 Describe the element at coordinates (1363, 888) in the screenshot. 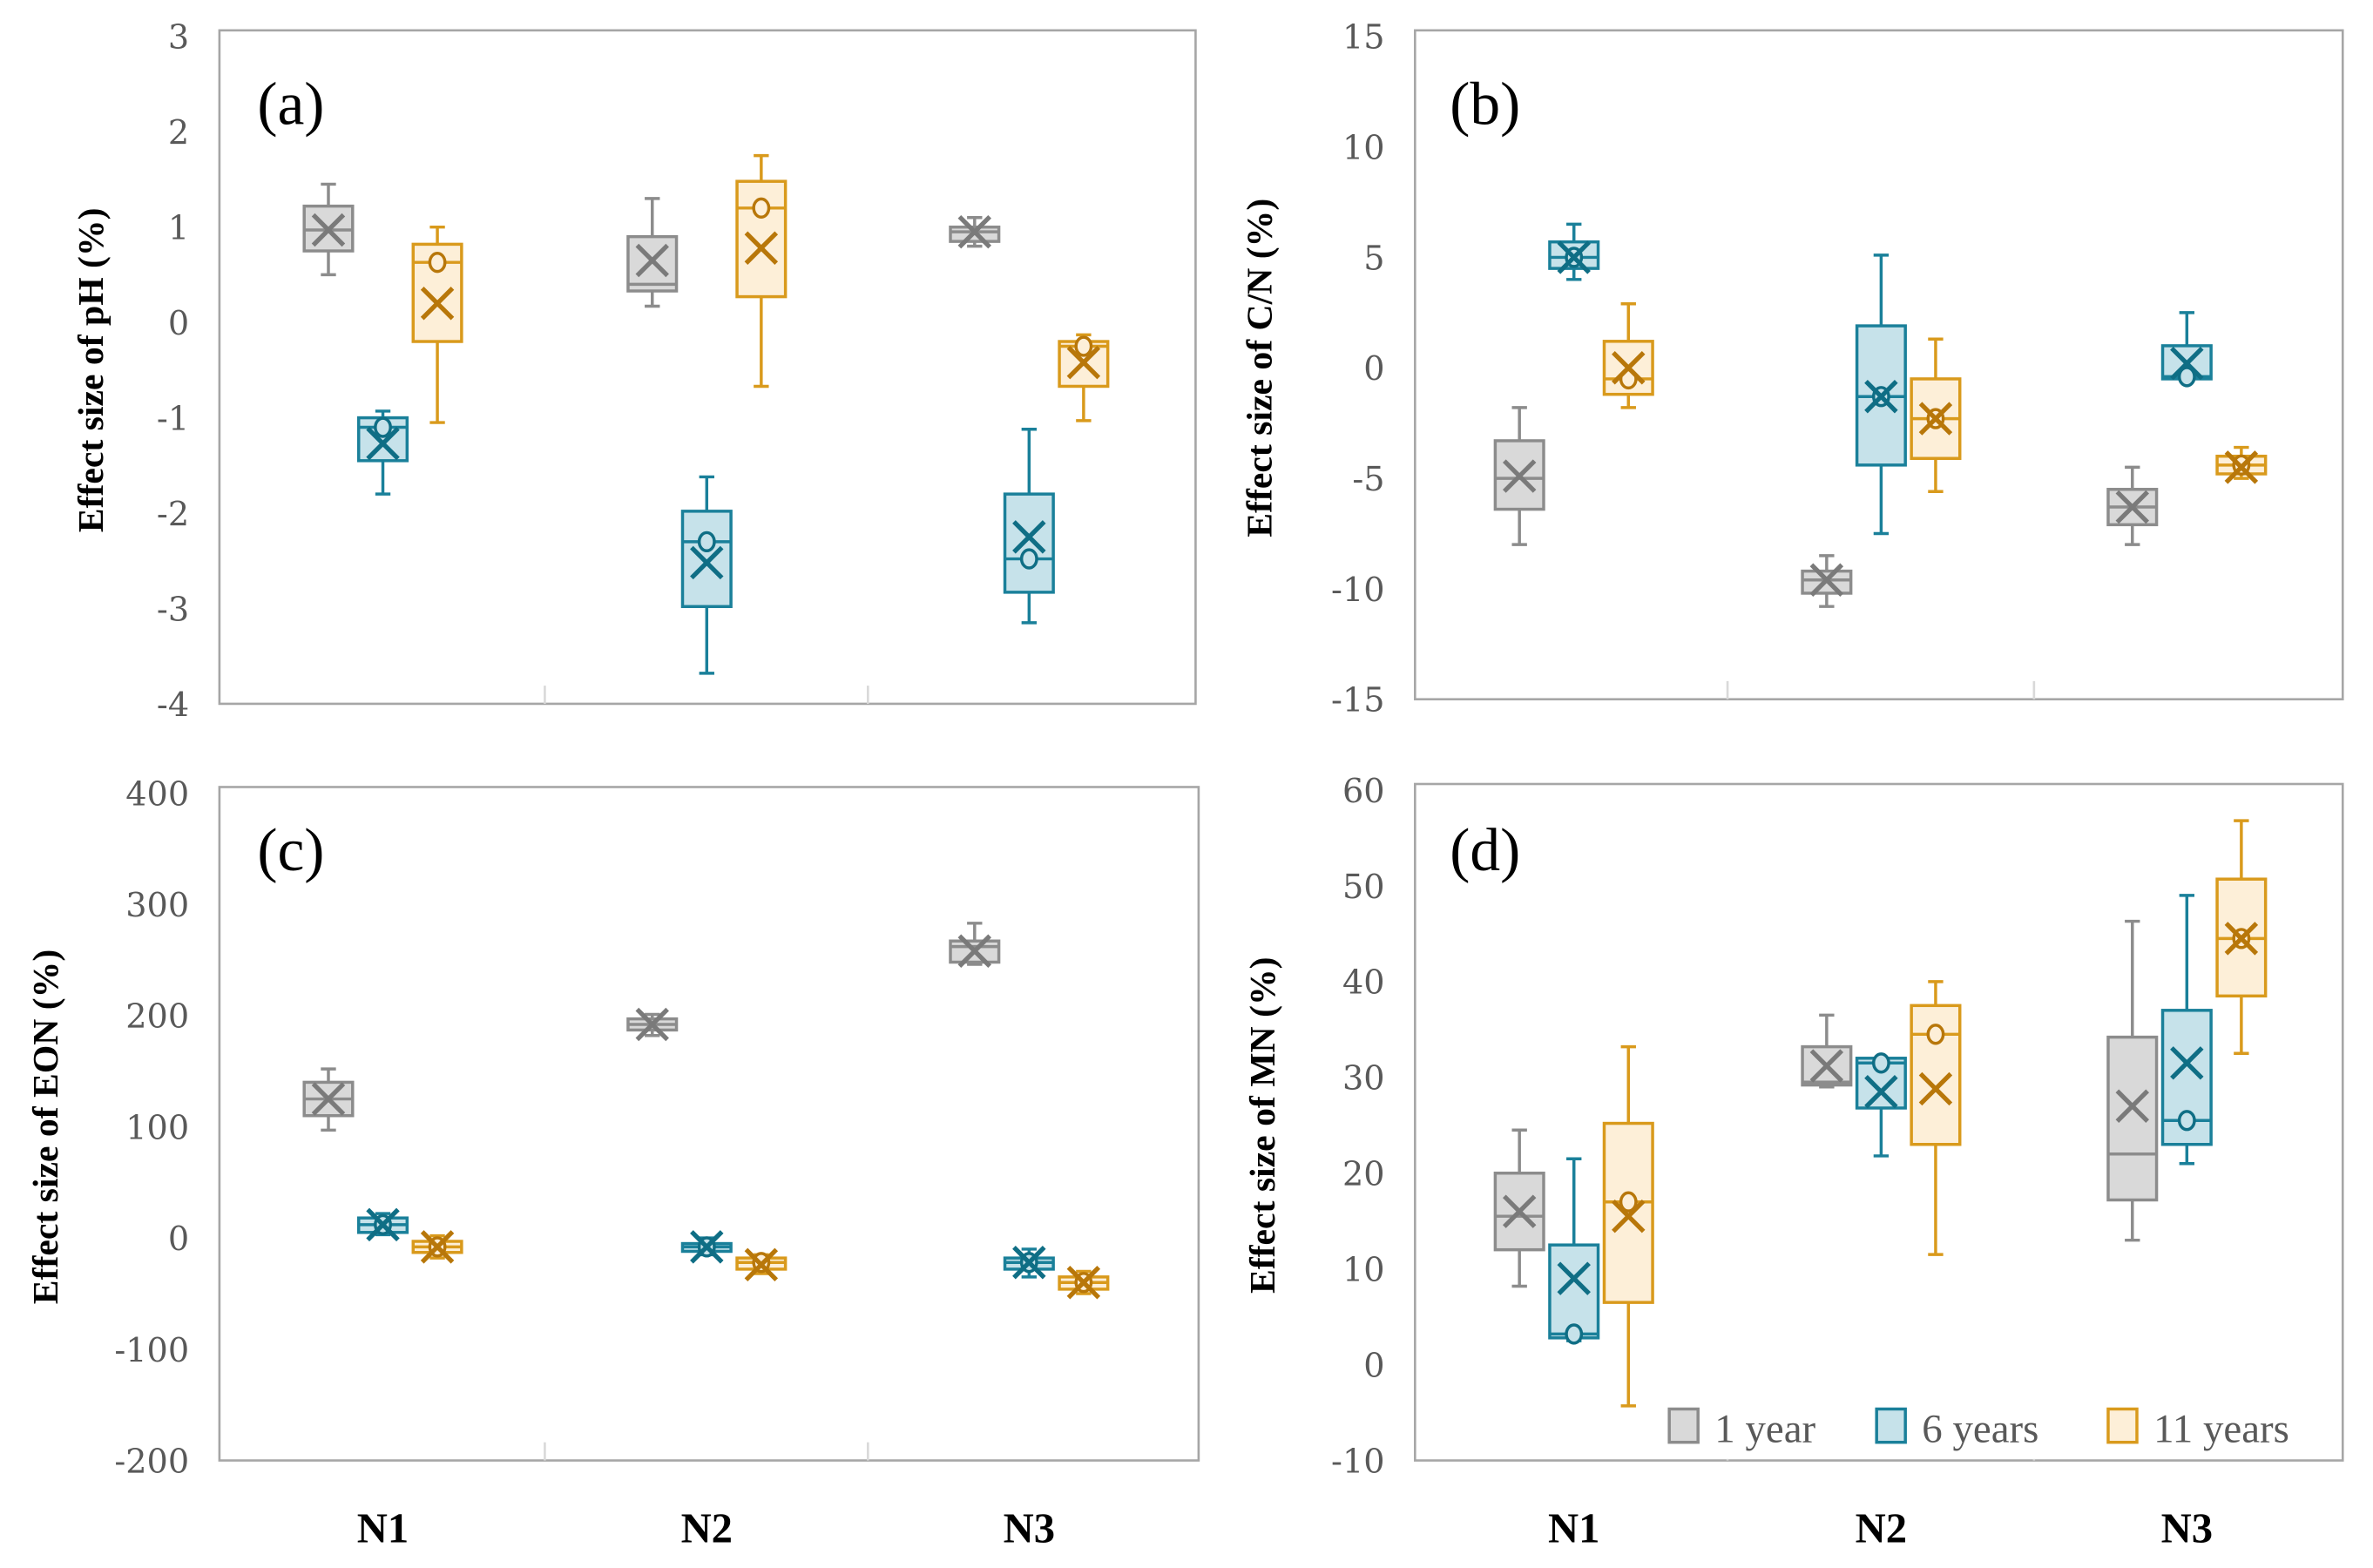

I see `y-tick-label: 50` at that location.